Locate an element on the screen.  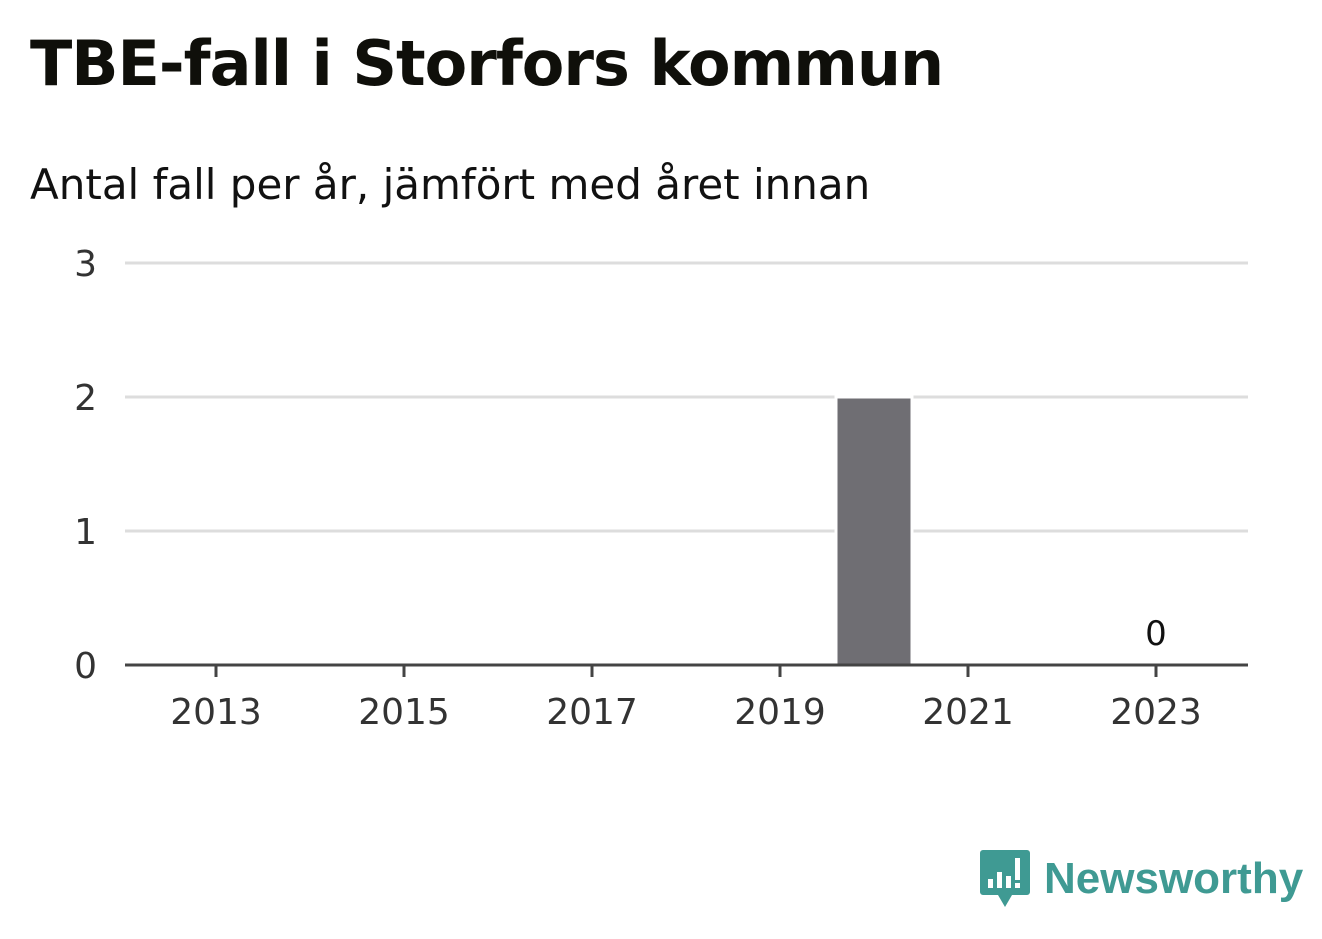
x-tick-label: 2019 is located at coordinates (780, 712).